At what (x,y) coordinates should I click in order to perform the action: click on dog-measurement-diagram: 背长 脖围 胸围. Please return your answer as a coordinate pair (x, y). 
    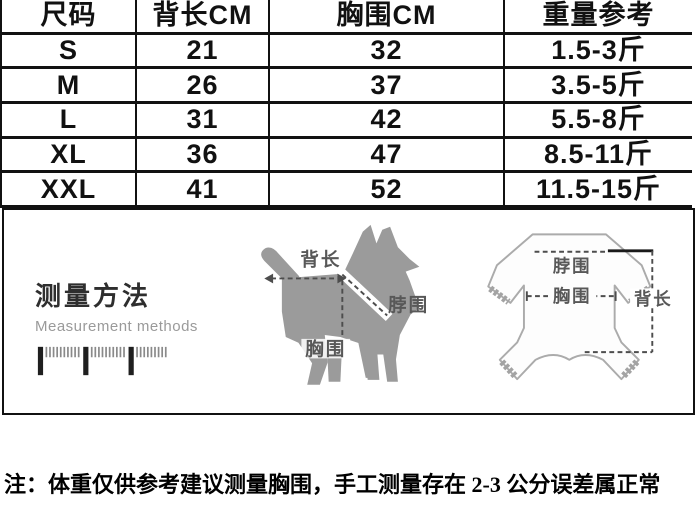
    Looking at the image, I should click on (345, 304).